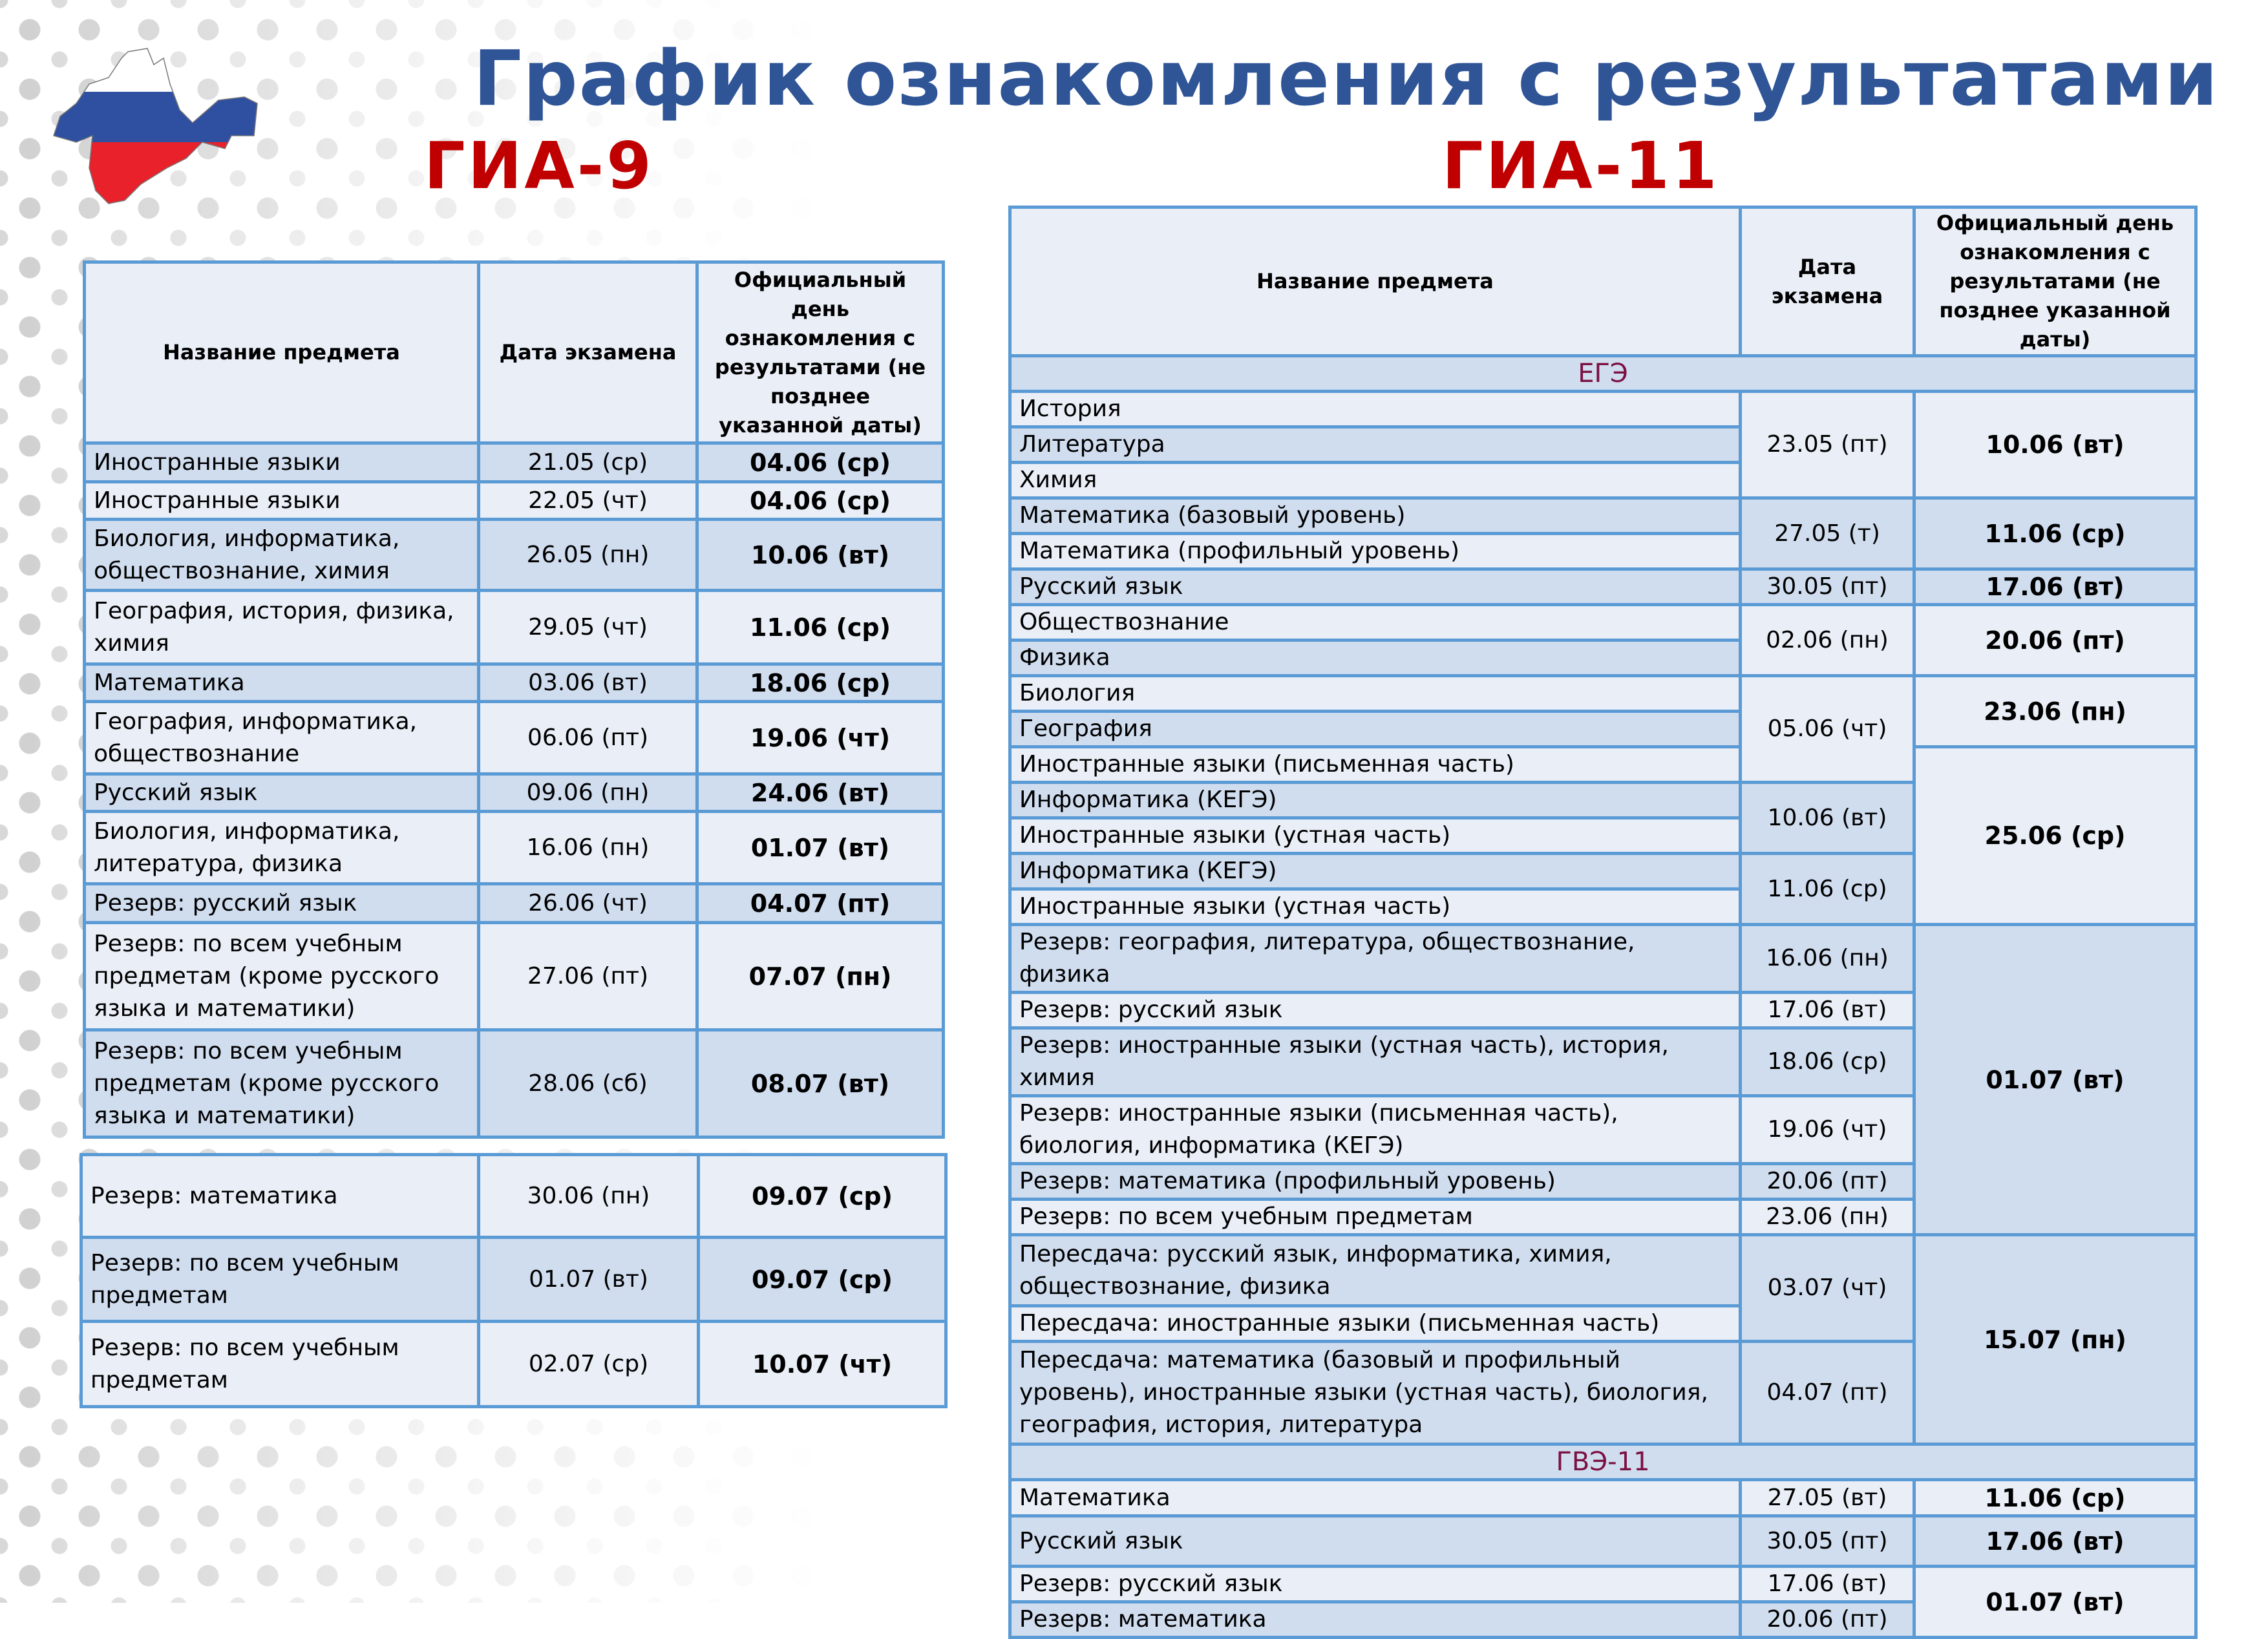 Image resolution: width=2268 pixels, height=1639 pixels. I want to click on exam-date-cell: 04.07 (пт), so click(1827, 1393).